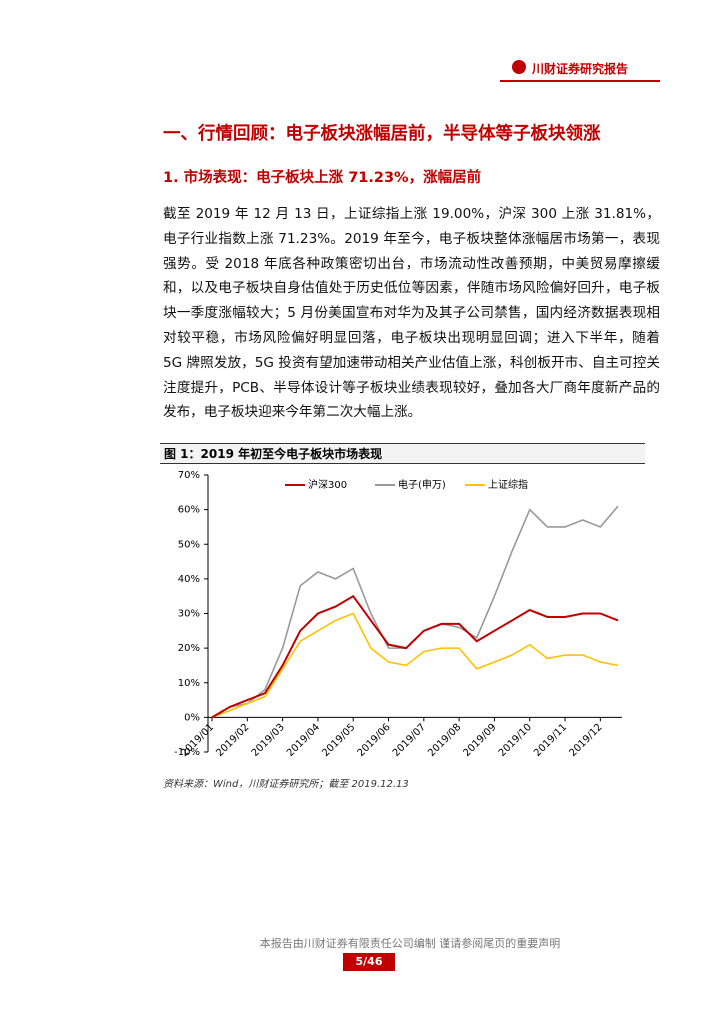 This screenshot has width=724, height=1024. Describe the element at coordinates (444, 740) in the screenshot. I see `x-tick-label: 2019/08` at that location.